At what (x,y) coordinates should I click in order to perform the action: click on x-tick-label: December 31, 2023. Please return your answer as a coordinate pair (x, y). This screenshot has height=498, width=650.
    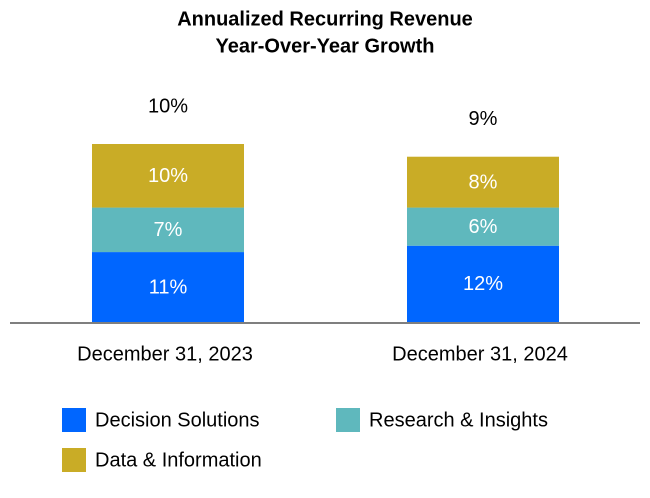
    Looking at the image, I should click on (165, 354).